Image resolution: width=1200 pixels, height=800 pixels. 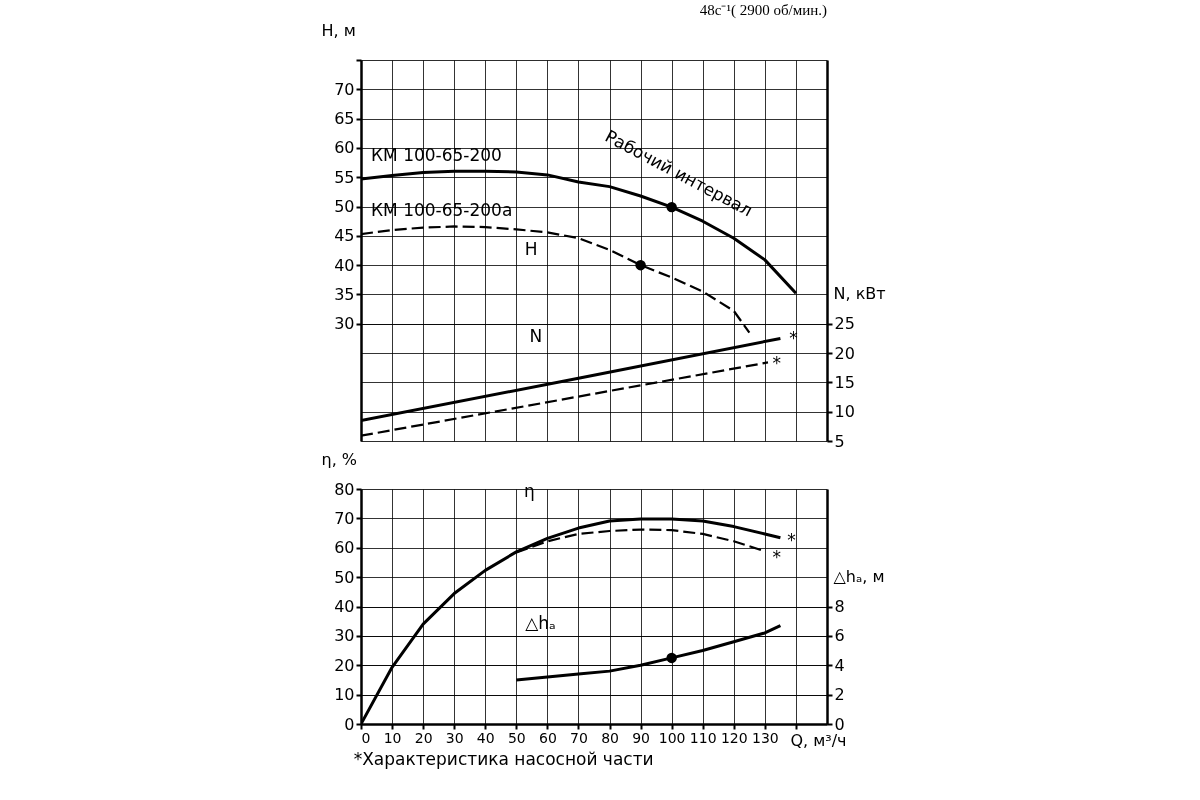 I want to click on y2-tick-label: 15, so click(x=844, y=382).